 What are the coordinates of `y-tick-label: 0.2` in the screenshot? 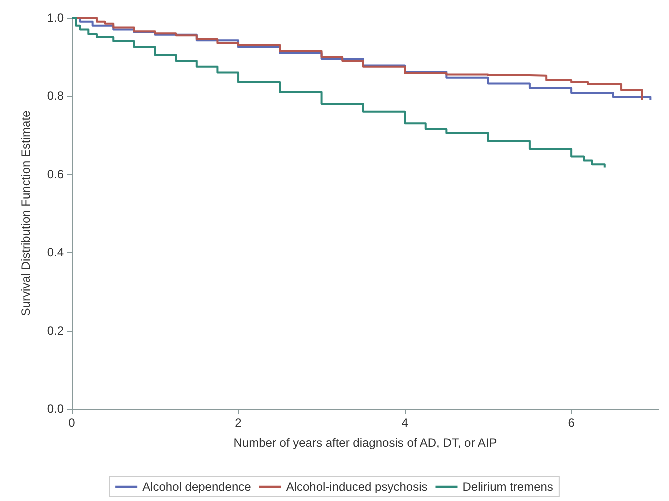 It's located at (55, 331).